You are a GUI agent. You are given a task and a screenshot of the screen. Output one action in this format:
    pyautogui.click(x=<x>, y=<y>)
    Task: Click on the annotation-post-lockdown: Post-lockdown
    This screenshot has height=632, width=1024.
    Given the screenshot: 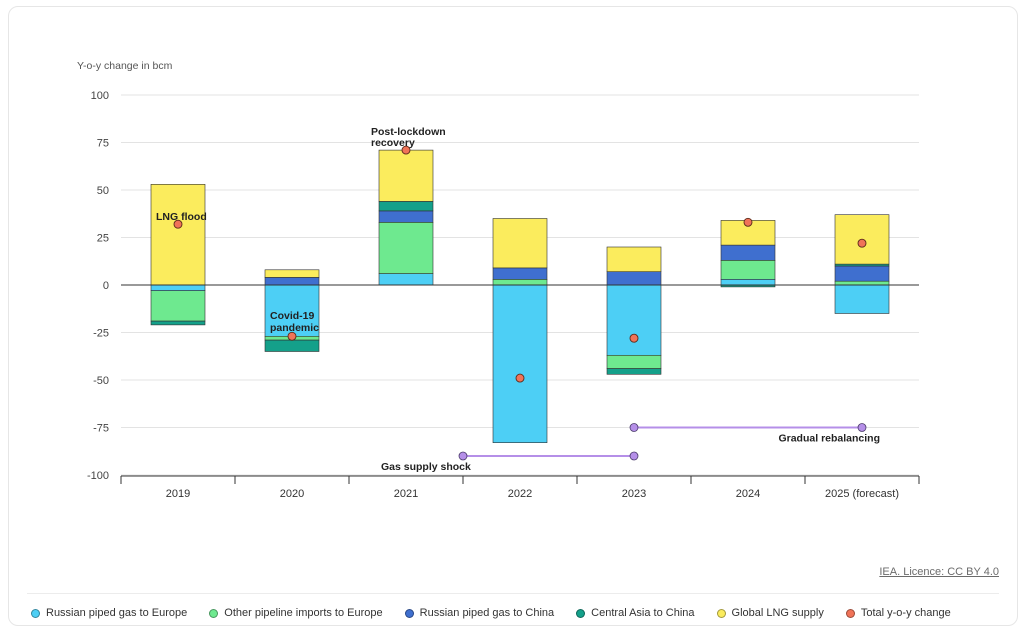 What is the action you would take?
    pyautogui.click(x=408, y=132)
    